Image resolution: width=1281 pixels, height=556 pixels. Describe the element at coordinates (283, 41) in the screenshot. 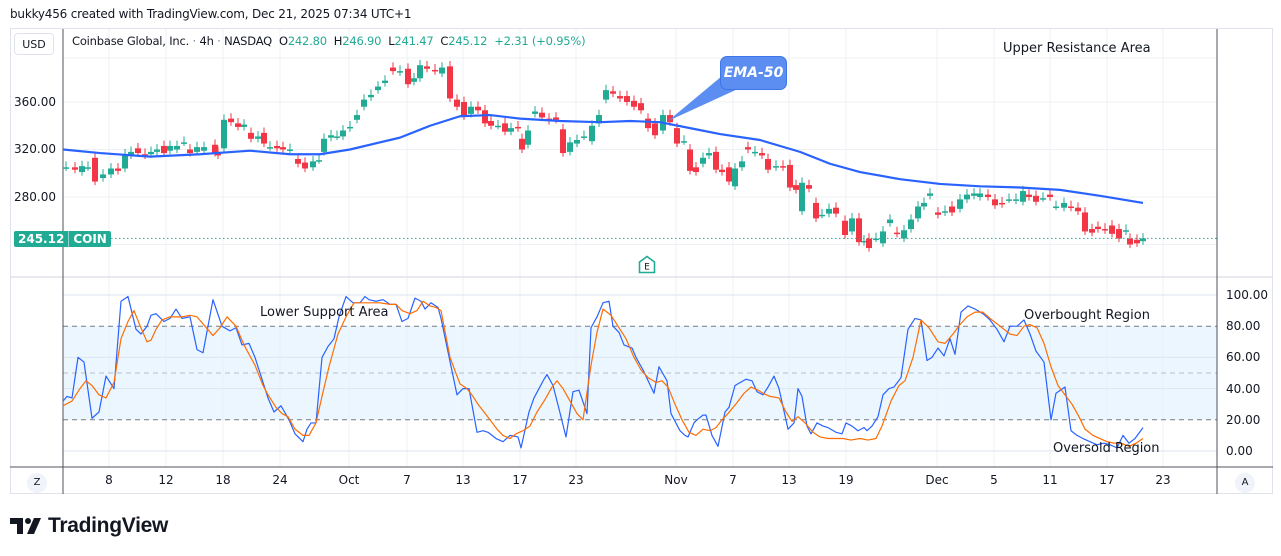

I see `open-label: O` at that location.